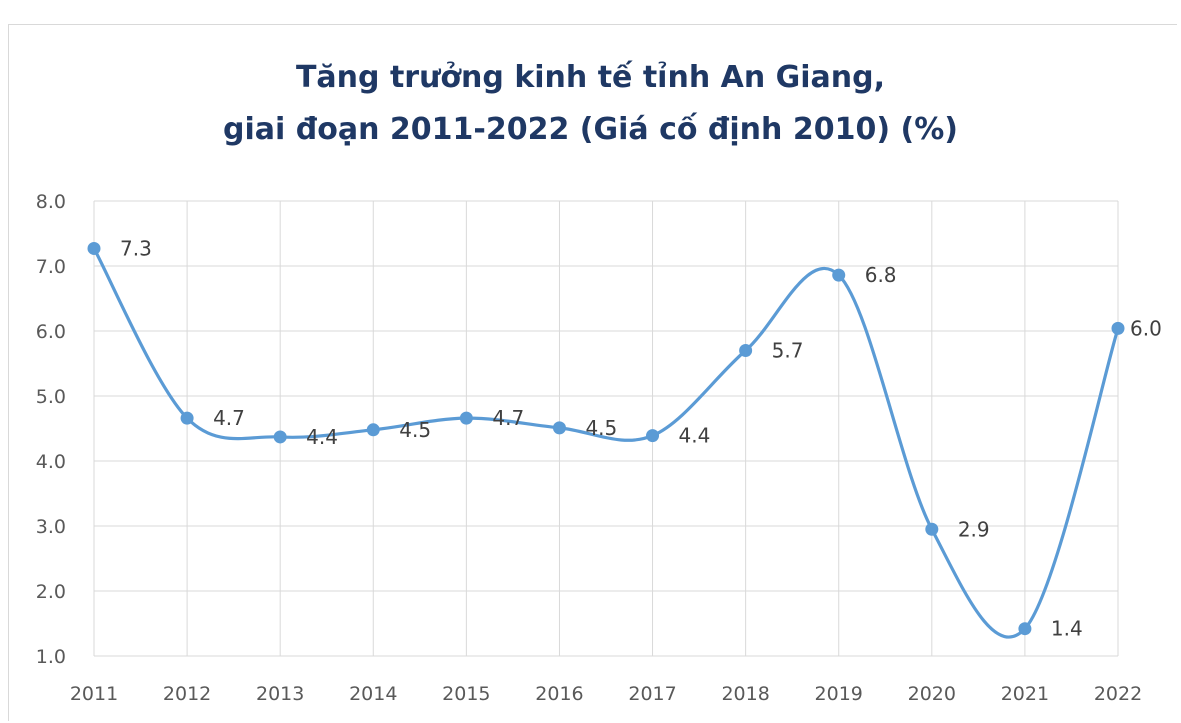  What do you see at coordinates (51, 462) in the screenshot?
I see `y-tick-label: 4.0` at bounding box center [51, 462].